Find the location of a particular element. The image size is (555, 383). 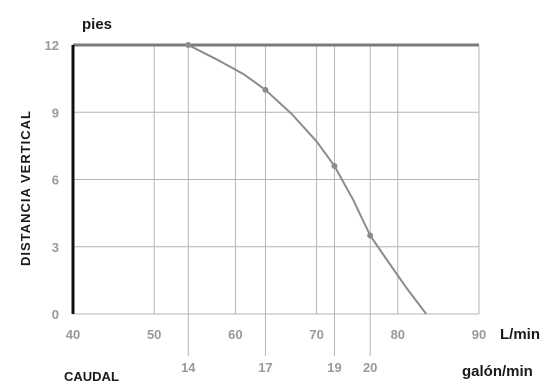

y-tick-label: 3 is located at coordinates (55, 247).